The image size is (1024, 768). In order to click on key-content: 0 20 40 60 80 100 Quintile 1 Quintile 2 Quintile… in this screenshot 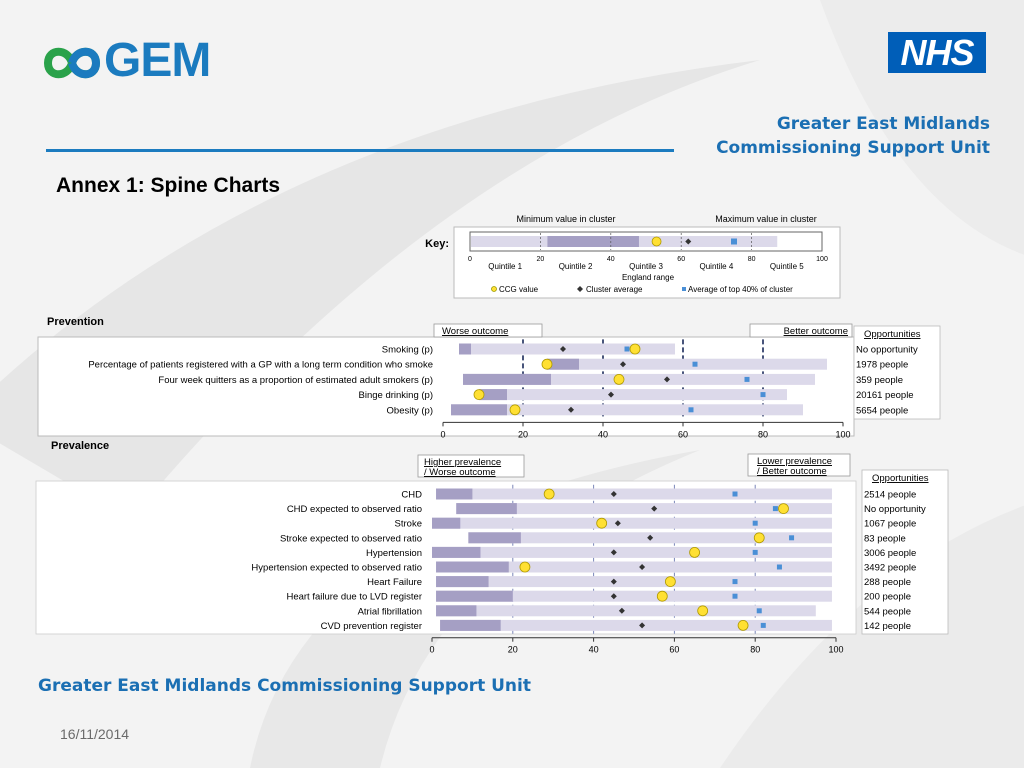, I will do `click(648, 252)`.